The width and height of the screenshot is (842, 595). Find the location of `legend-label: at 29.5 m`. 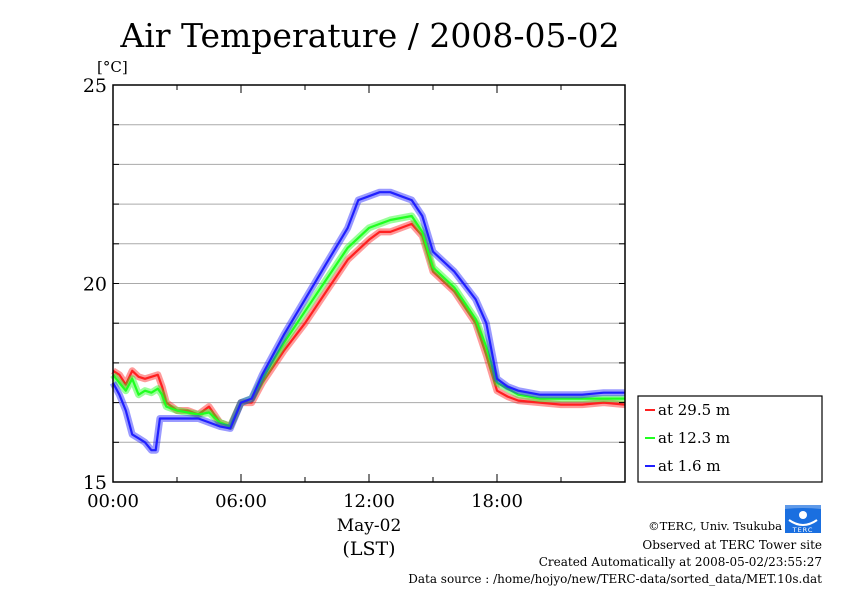

legend-label: at 29.5 m is located at coordinates (694, 410).